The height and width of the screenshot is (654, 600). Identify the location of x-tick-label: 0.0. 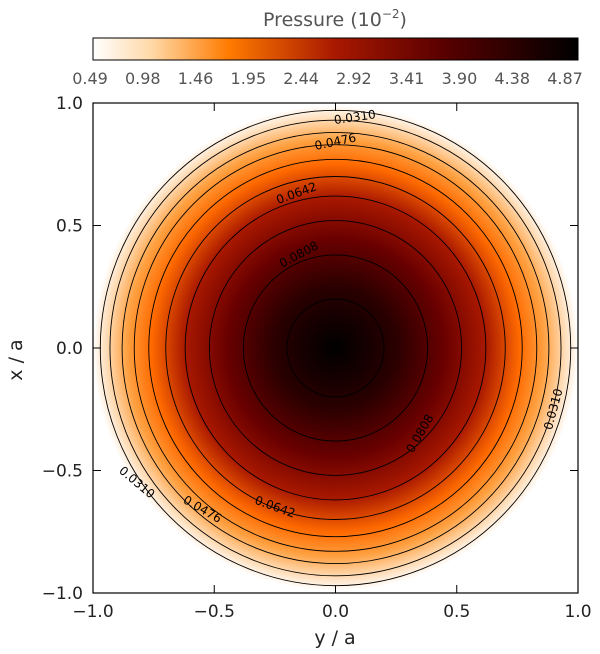
(335, 612).